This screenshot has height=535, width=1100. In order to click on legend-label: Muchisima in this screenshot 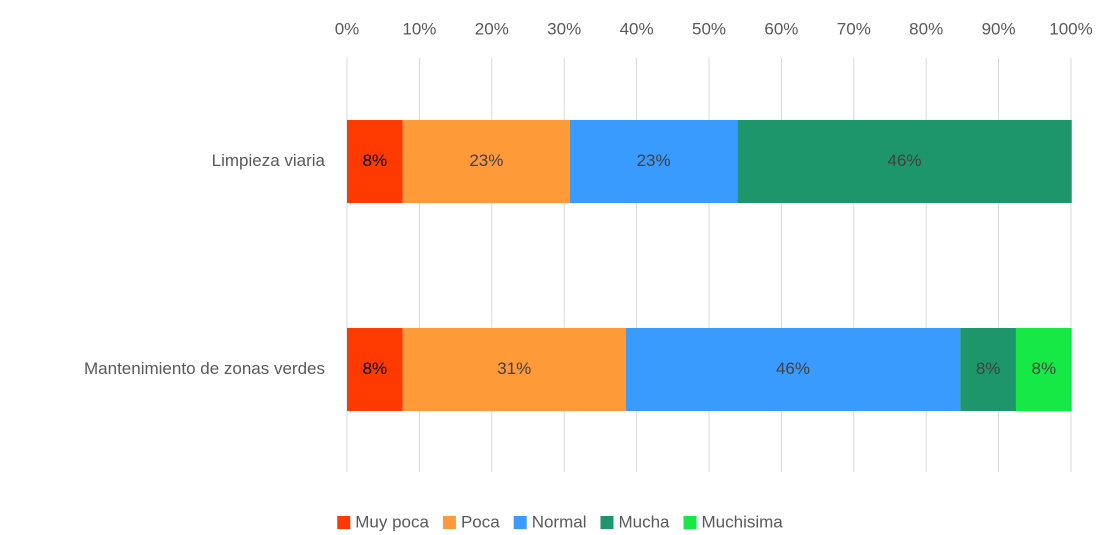, I will do `click(743, 521)`.